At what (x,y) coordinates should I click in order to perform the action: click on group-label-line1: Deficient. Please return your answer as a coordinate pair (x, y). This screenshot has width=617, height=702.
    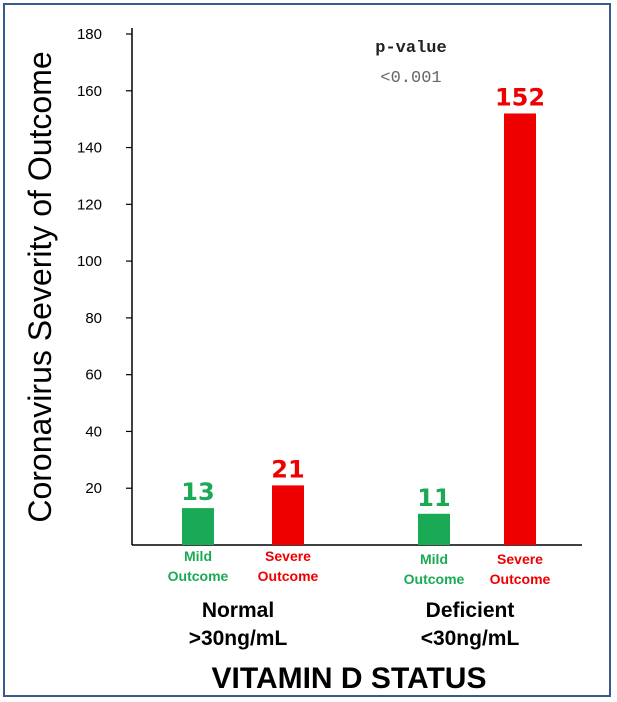
    Looking at the image, I should click on (470, 610).